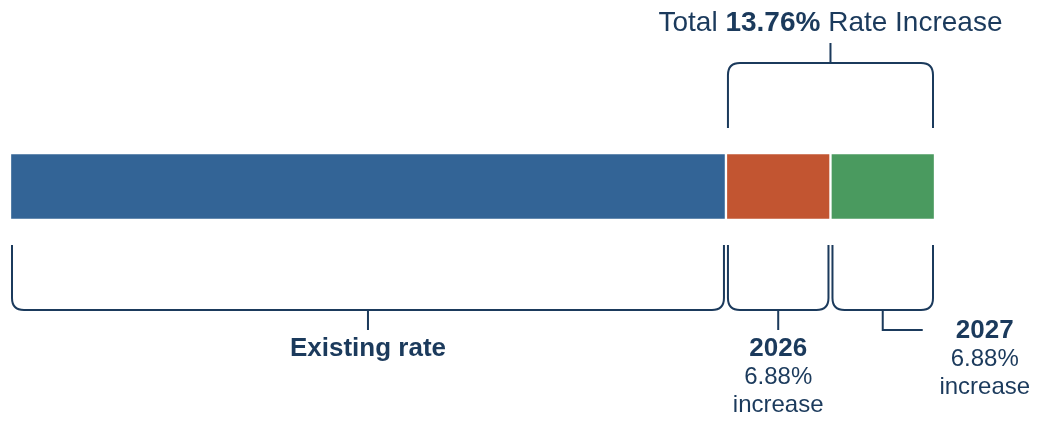 The height and width of the screenshot is (442, 1053). Describe the element at coordinates (368, 347) in the screenshot. I see `text: Existing rate` at that location.